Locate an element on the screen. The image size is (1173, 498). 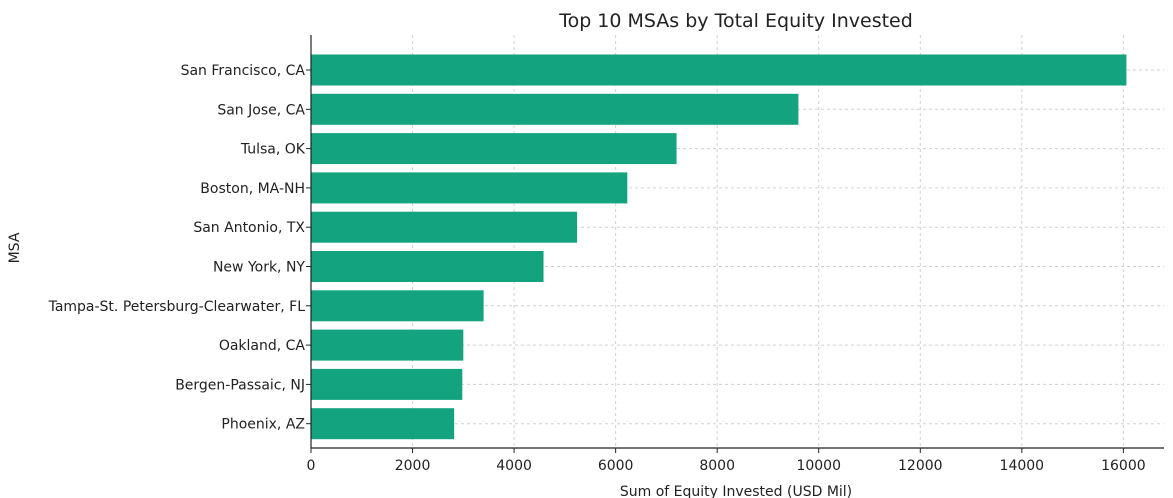
x-tick-label: 6000 is located at coordinates (616, 466).